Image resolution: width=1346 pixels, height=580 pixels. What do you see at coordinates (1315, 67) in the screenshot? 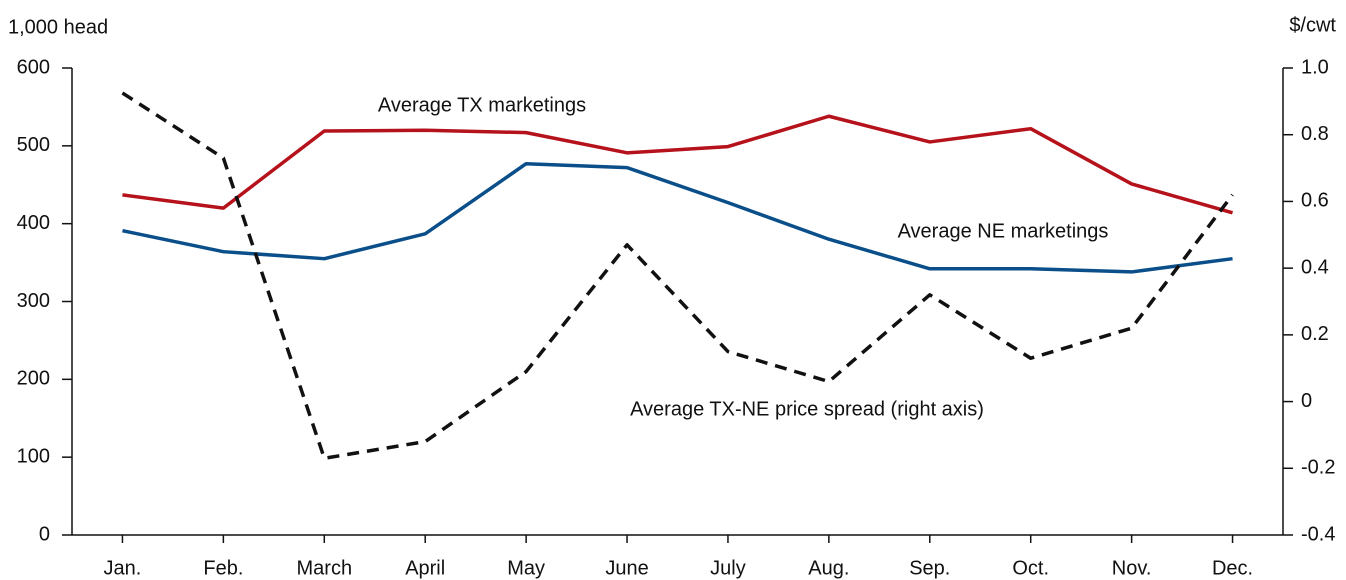
I see `y2-tick-label: 1.0` at bounding box center [1315, 67].